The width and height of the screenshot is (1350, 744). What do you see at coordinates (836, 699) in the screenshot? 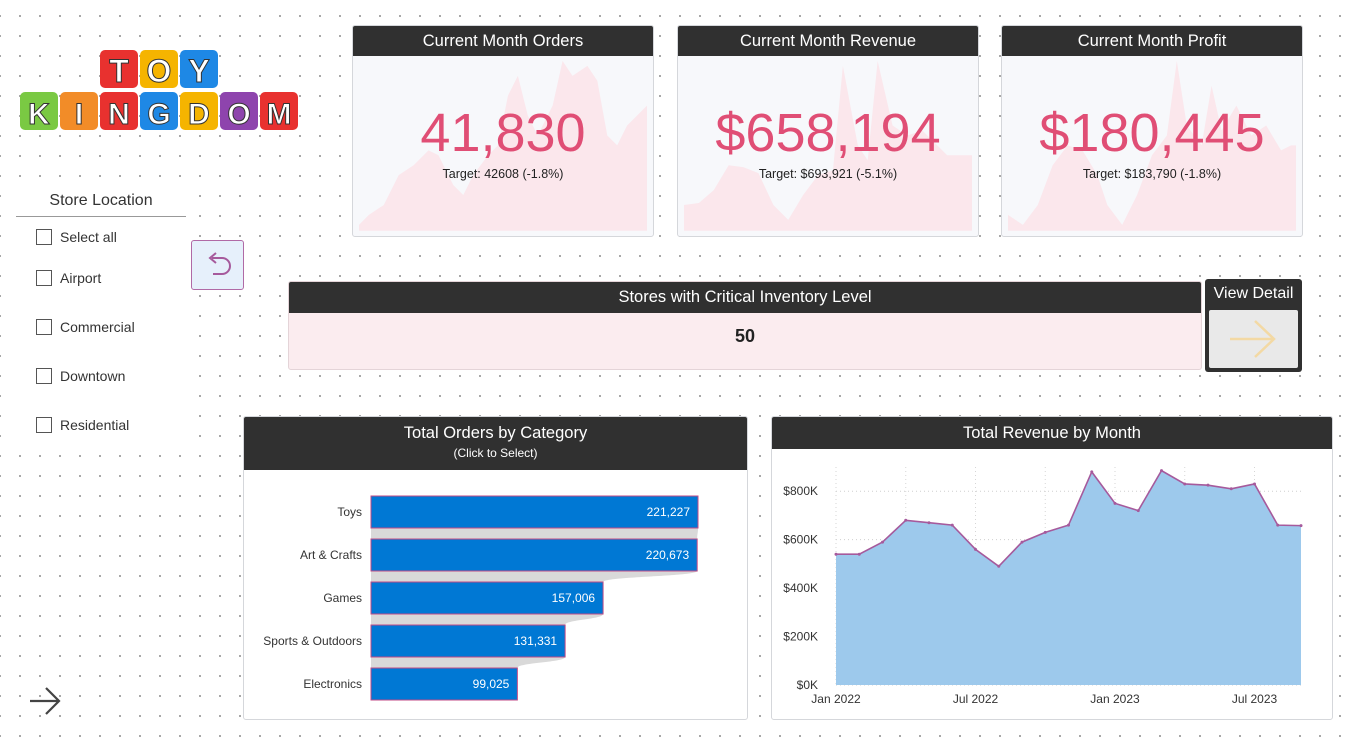
I see `x-tick-label: Jan 2022` at bounding box center [836, 699].